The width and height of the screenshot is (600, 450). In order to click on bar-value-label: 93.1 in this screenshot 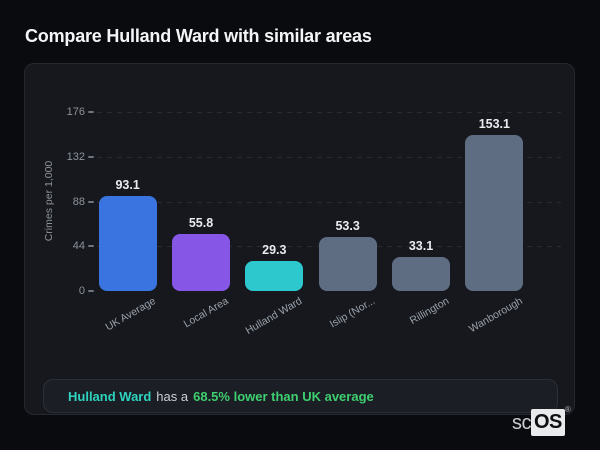, I will do `click(127, 185)`.